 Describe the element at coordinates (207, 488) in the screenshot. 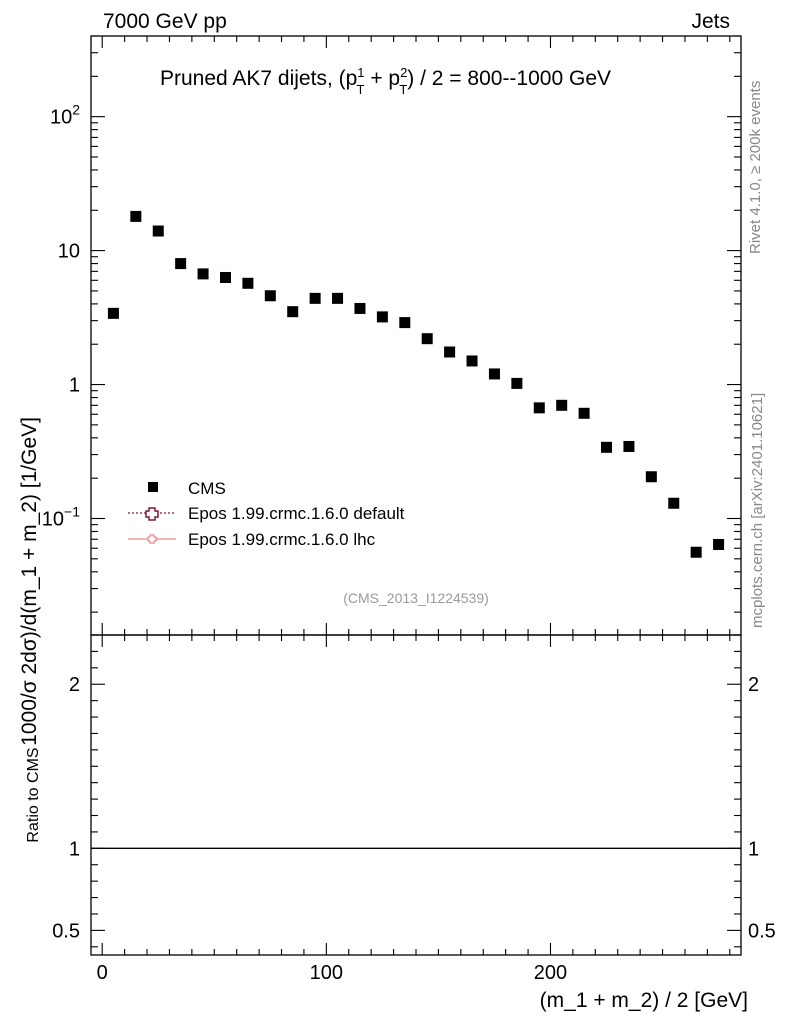

I see `legend-label-cms: CMS` at that location.